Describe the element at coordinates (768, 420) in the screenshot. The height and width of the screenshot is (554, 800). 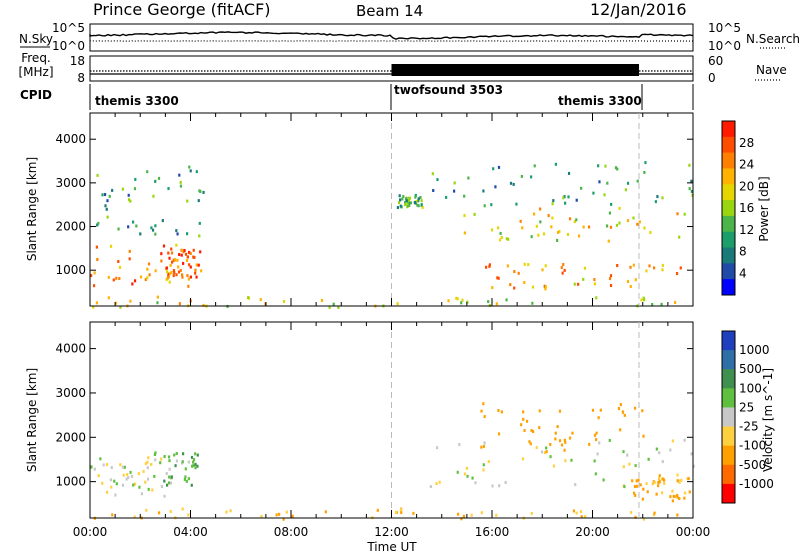
I see `velocity-colorbar-label: Velocity [m s^-1]` at that location.